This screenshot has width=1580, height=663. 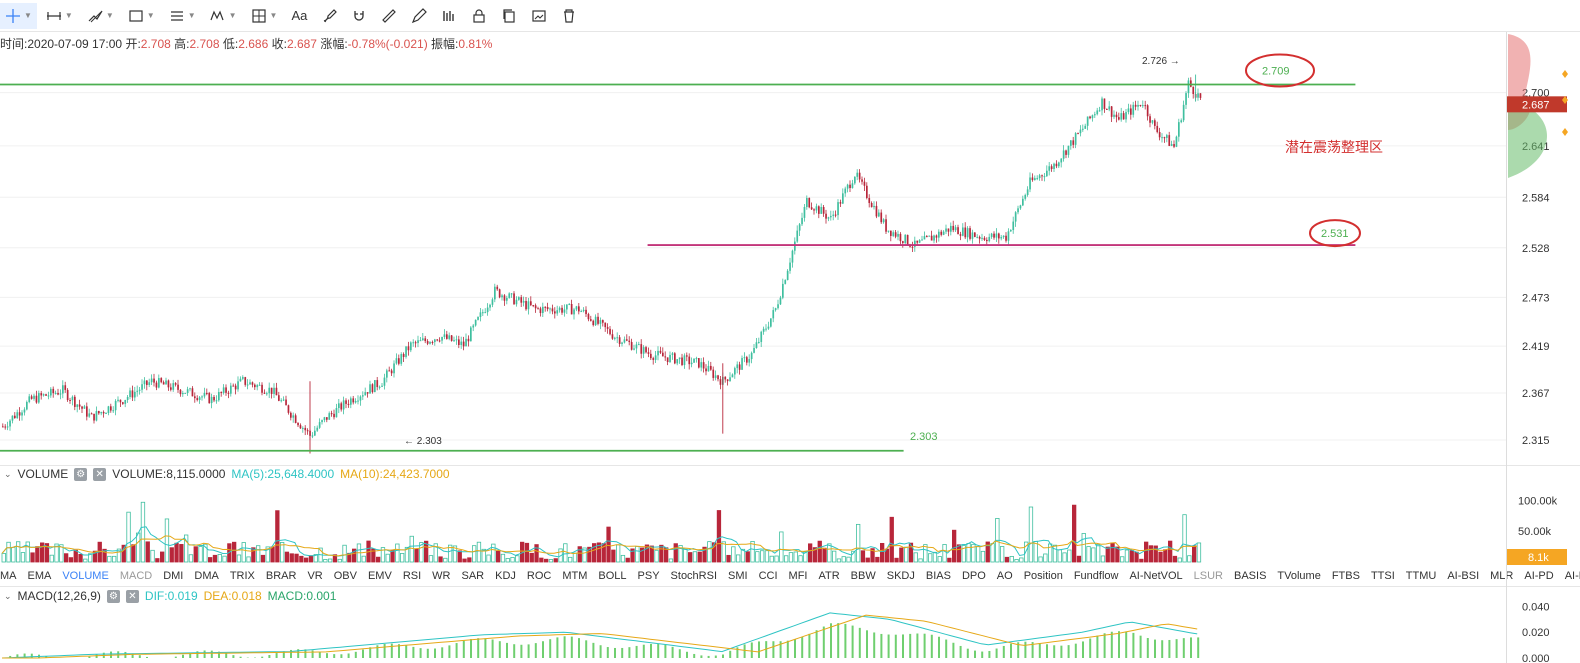 What do you see at coordinates (1345, 576) in the screenshot?
I see `tab-ftbs: FTBS` at bounding box center [1345, 576].